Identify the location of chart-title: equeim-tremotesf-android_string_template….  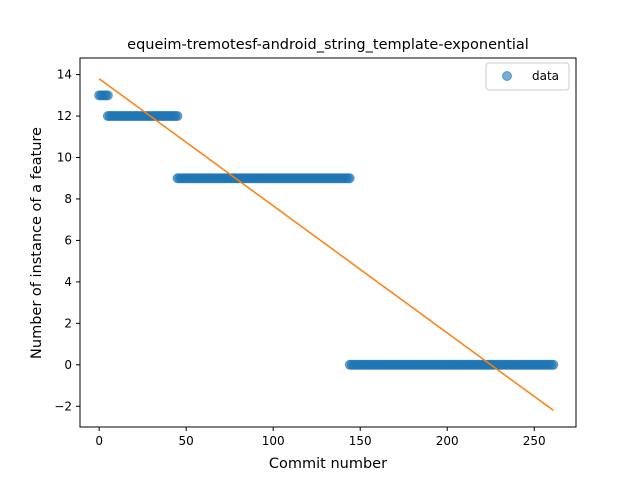
(328, 45).